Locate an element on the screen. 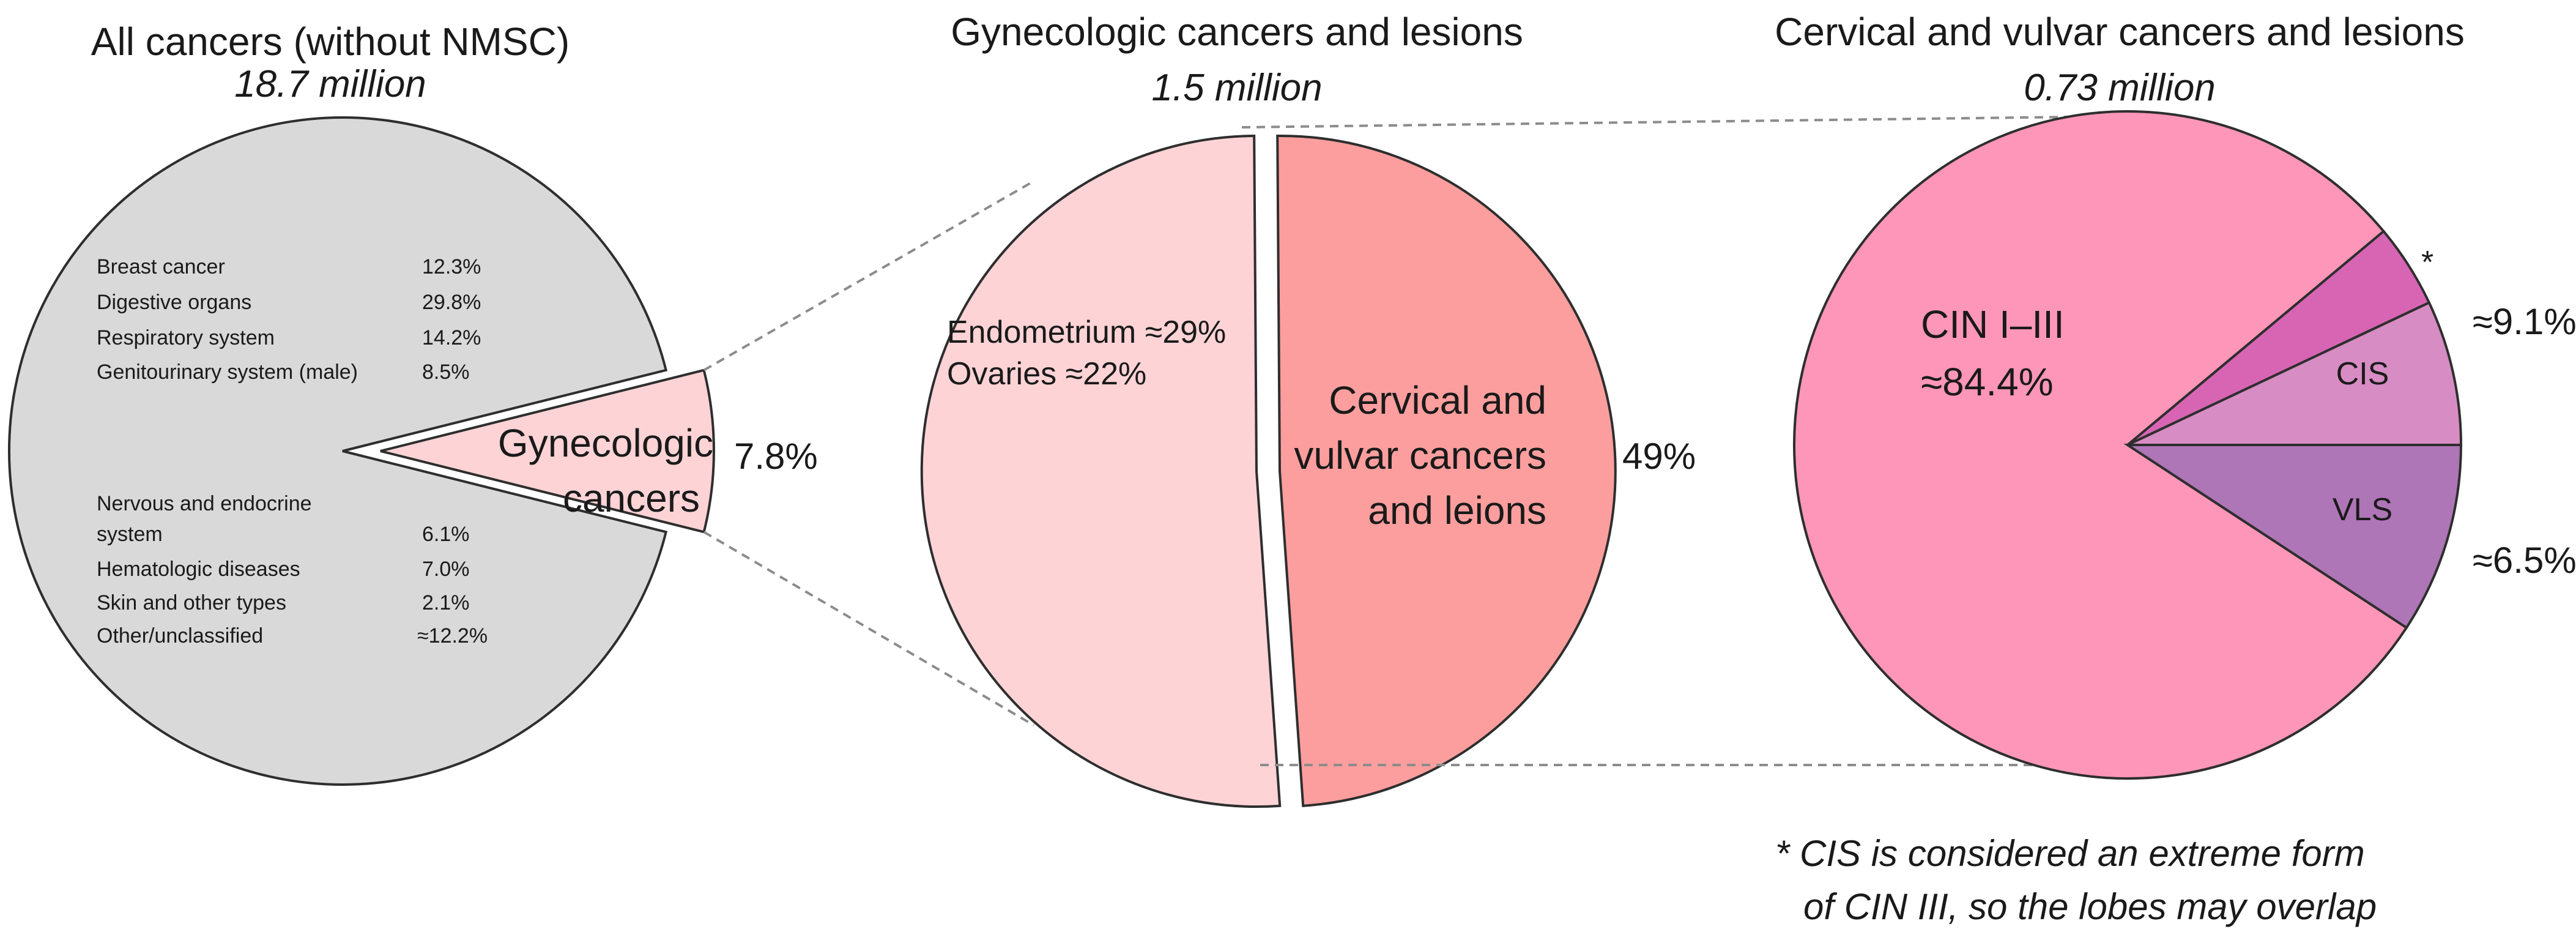 The image size is (2576, 937). breakdown-label-genitourinary: Genitourinary system (male) is located at coordinates (227, 372).